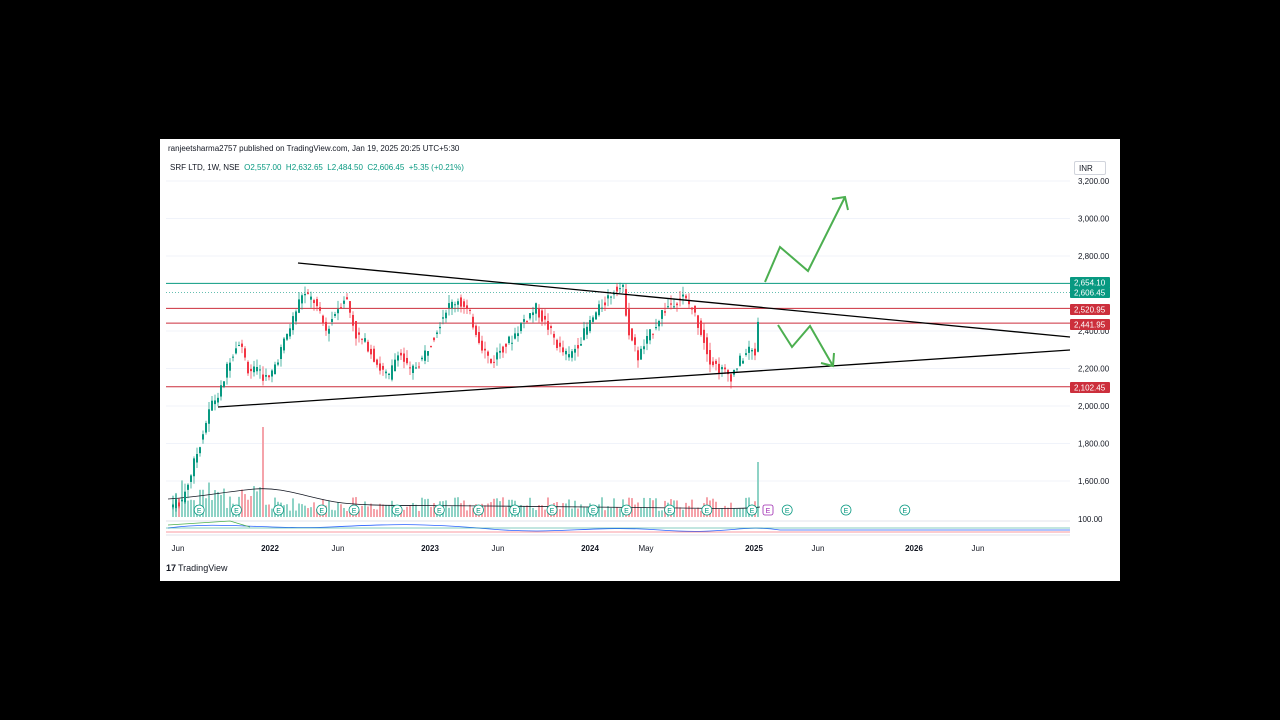 This screenshot has width=1280, height=720. I want to click on upcoming-earnings-marker: E, so click(768, 510).